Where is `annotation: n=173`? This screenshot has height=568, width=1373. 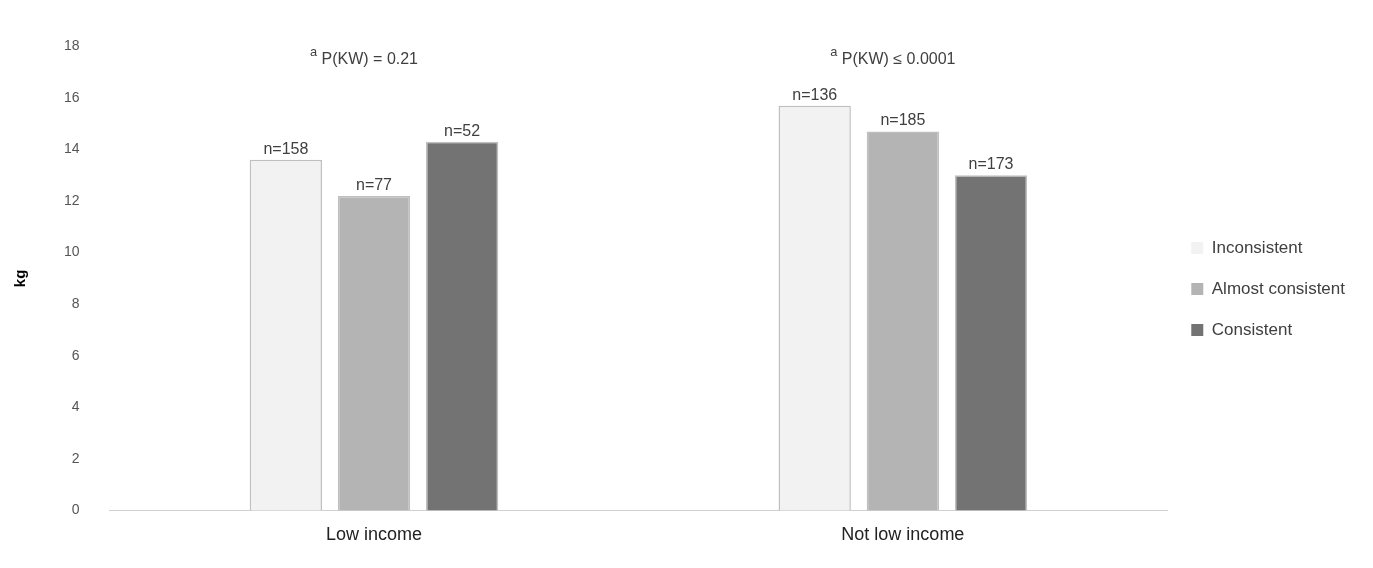
annotation: n=173 is located at coordinates (991, 164).